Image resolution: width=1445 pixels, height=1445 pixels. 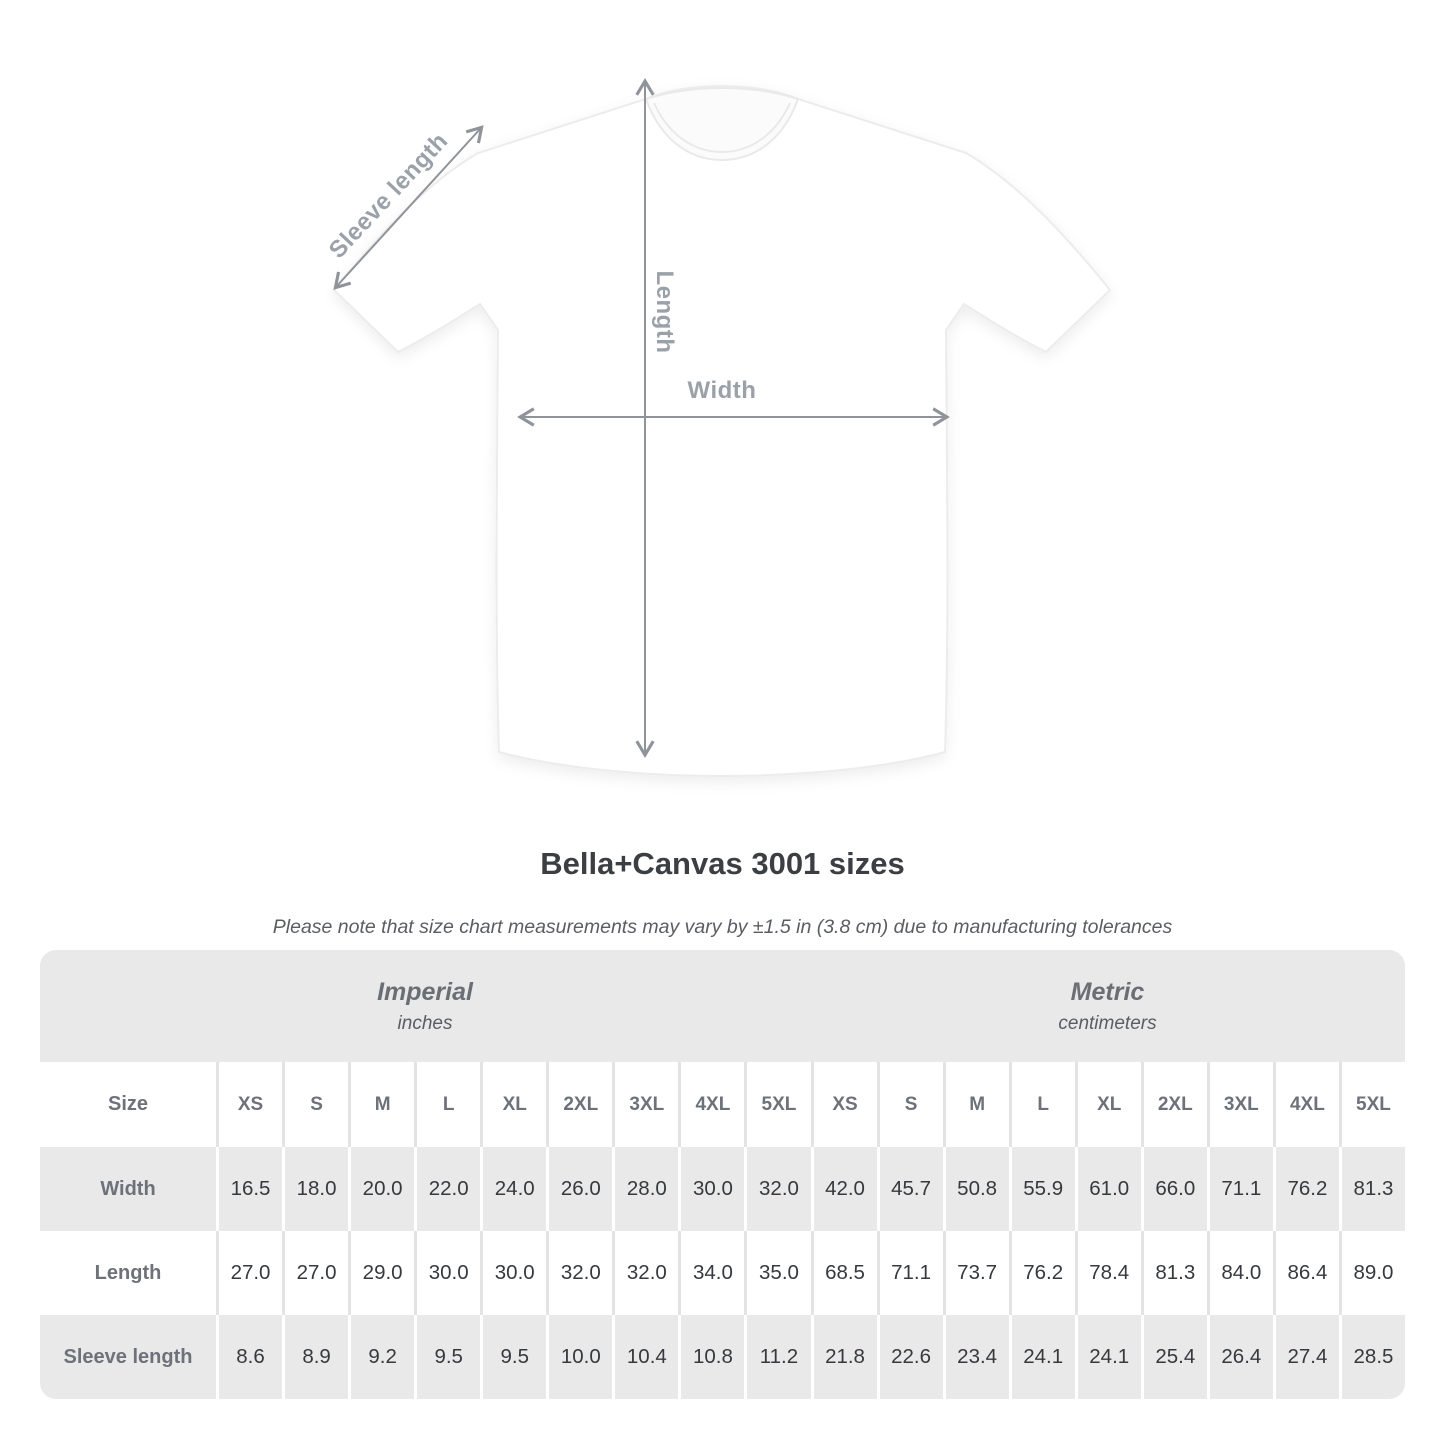 I want to click on measurement-value-metric: 21.8, so click(x=843, y=1357).